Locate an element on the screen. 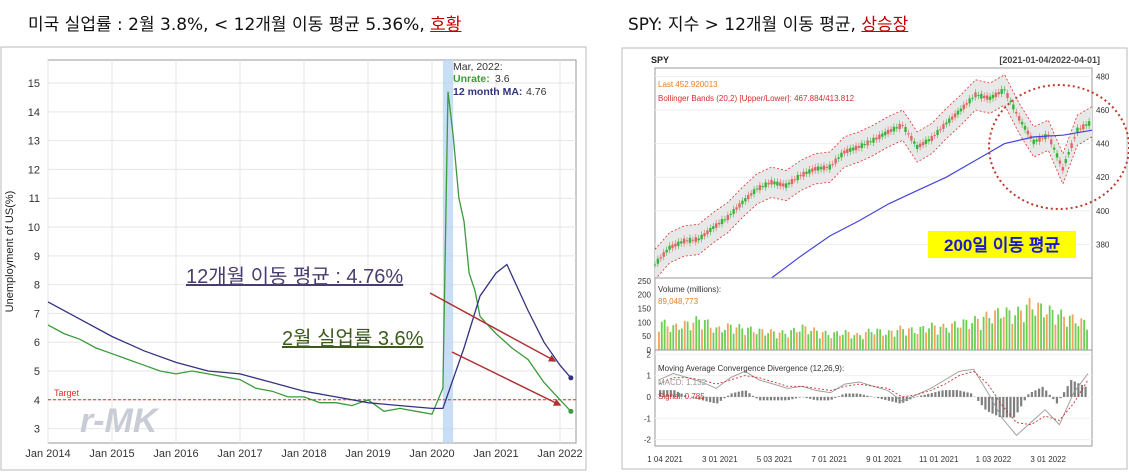  price-tick-label: 400 is located at coordinates (1103, 211).